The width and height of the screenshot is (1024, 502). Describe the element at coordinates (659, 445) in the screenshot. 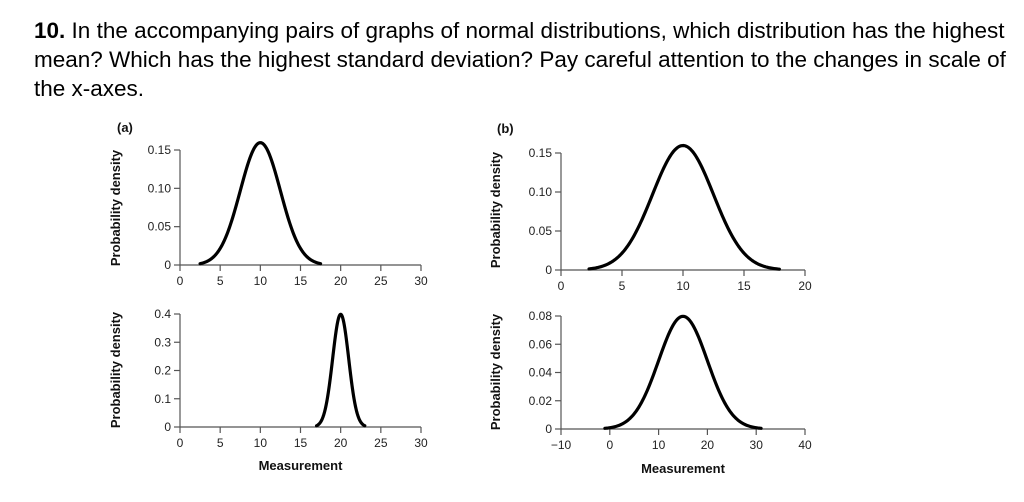

I see `b-bottom-x-tick-label: 10` at that location.